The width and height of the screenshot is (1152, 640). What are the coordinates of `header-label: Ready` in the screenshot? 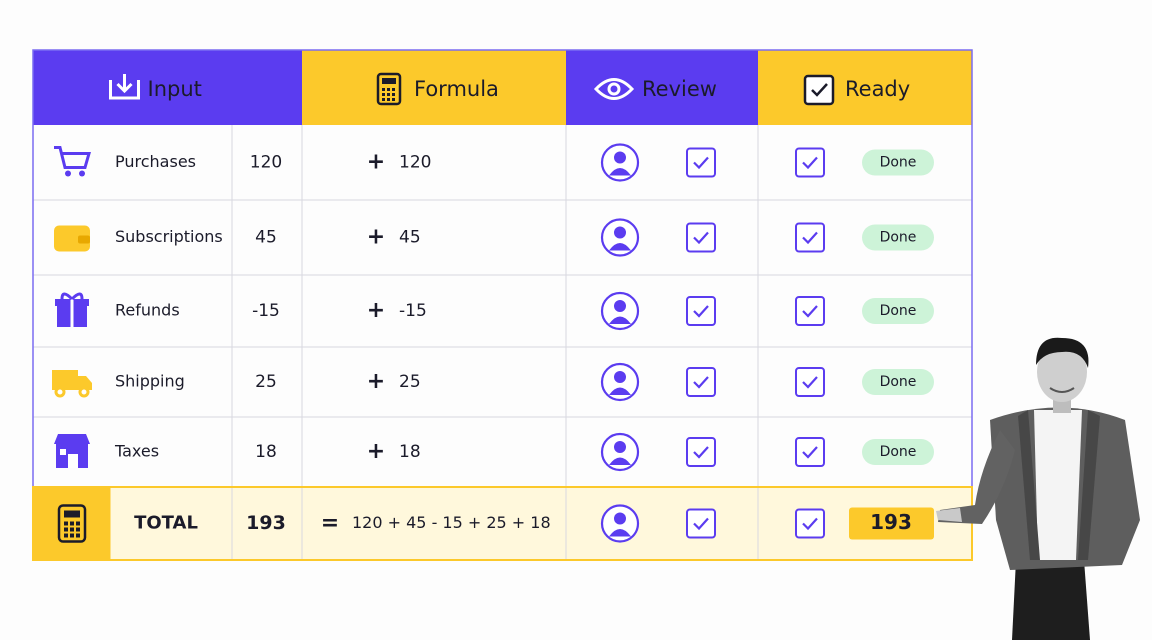 It's located at (877, 89).